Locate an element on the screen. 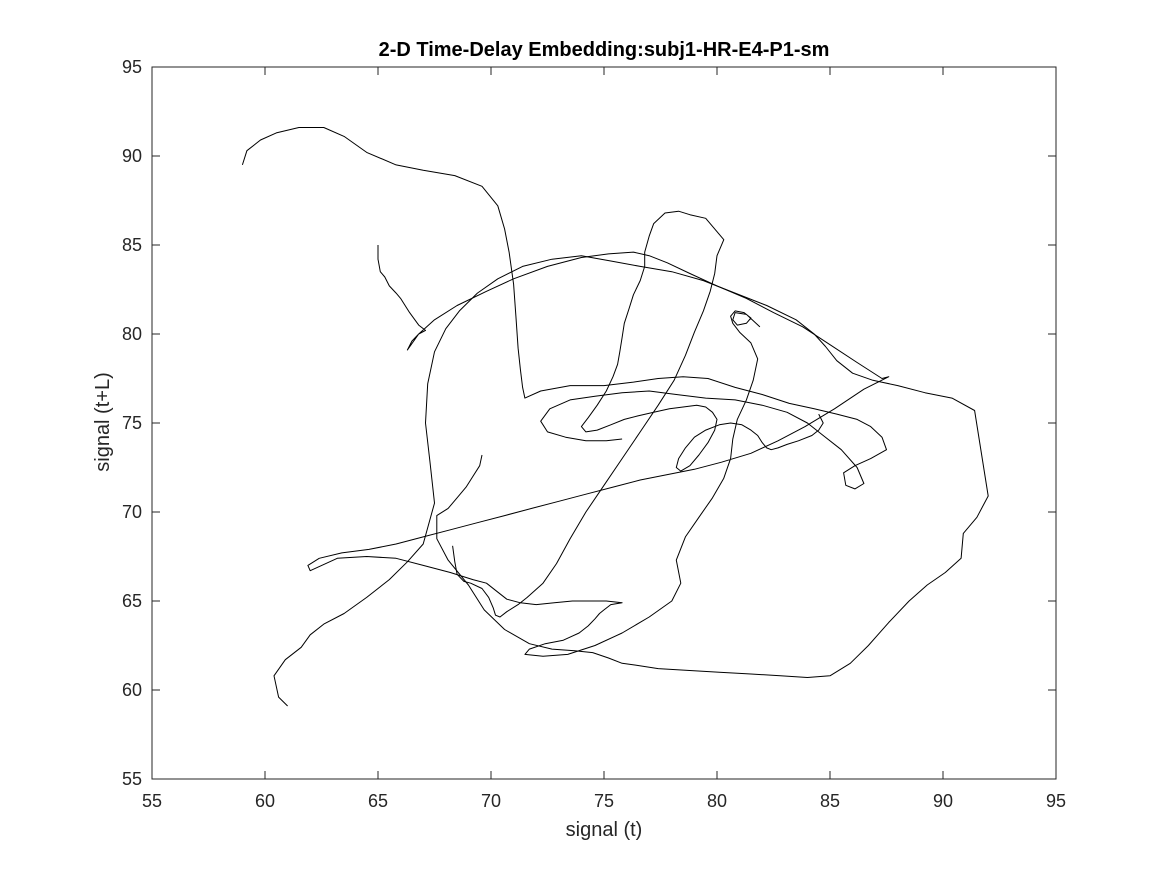 The width and height of the screenshot is (1167, 875). x-tick-label: 95 is located at coordinates (1056, 801).